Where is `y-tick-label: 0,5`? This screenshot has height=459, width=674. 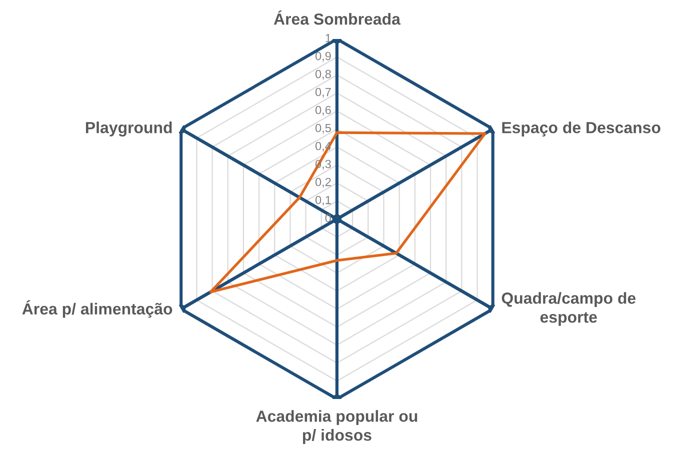
y-tick-label: 0,5 is located at coordinates (323, 129).